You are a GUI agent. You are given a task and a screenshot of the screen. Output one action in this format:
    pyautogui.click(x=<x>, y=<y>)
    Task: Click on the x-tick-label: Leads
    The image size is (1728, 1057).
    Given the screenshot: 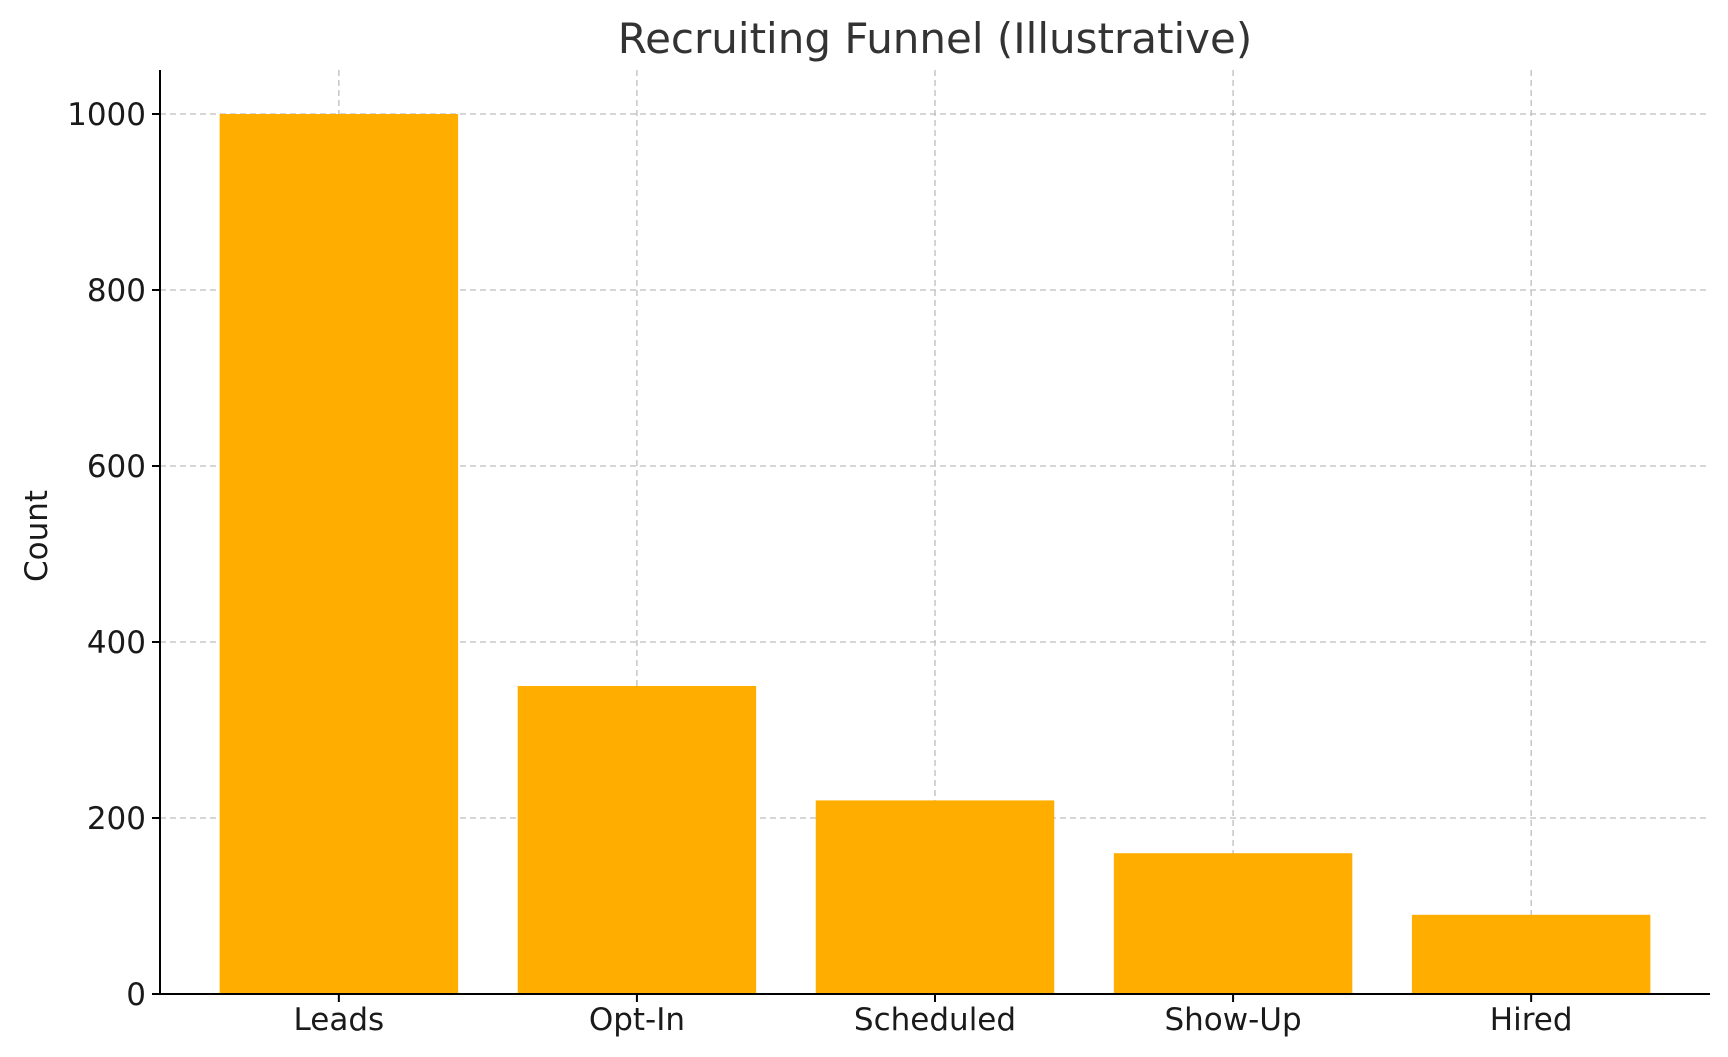 What is the action you would take?
    pyautogui.click(x=339, y=1020)
    